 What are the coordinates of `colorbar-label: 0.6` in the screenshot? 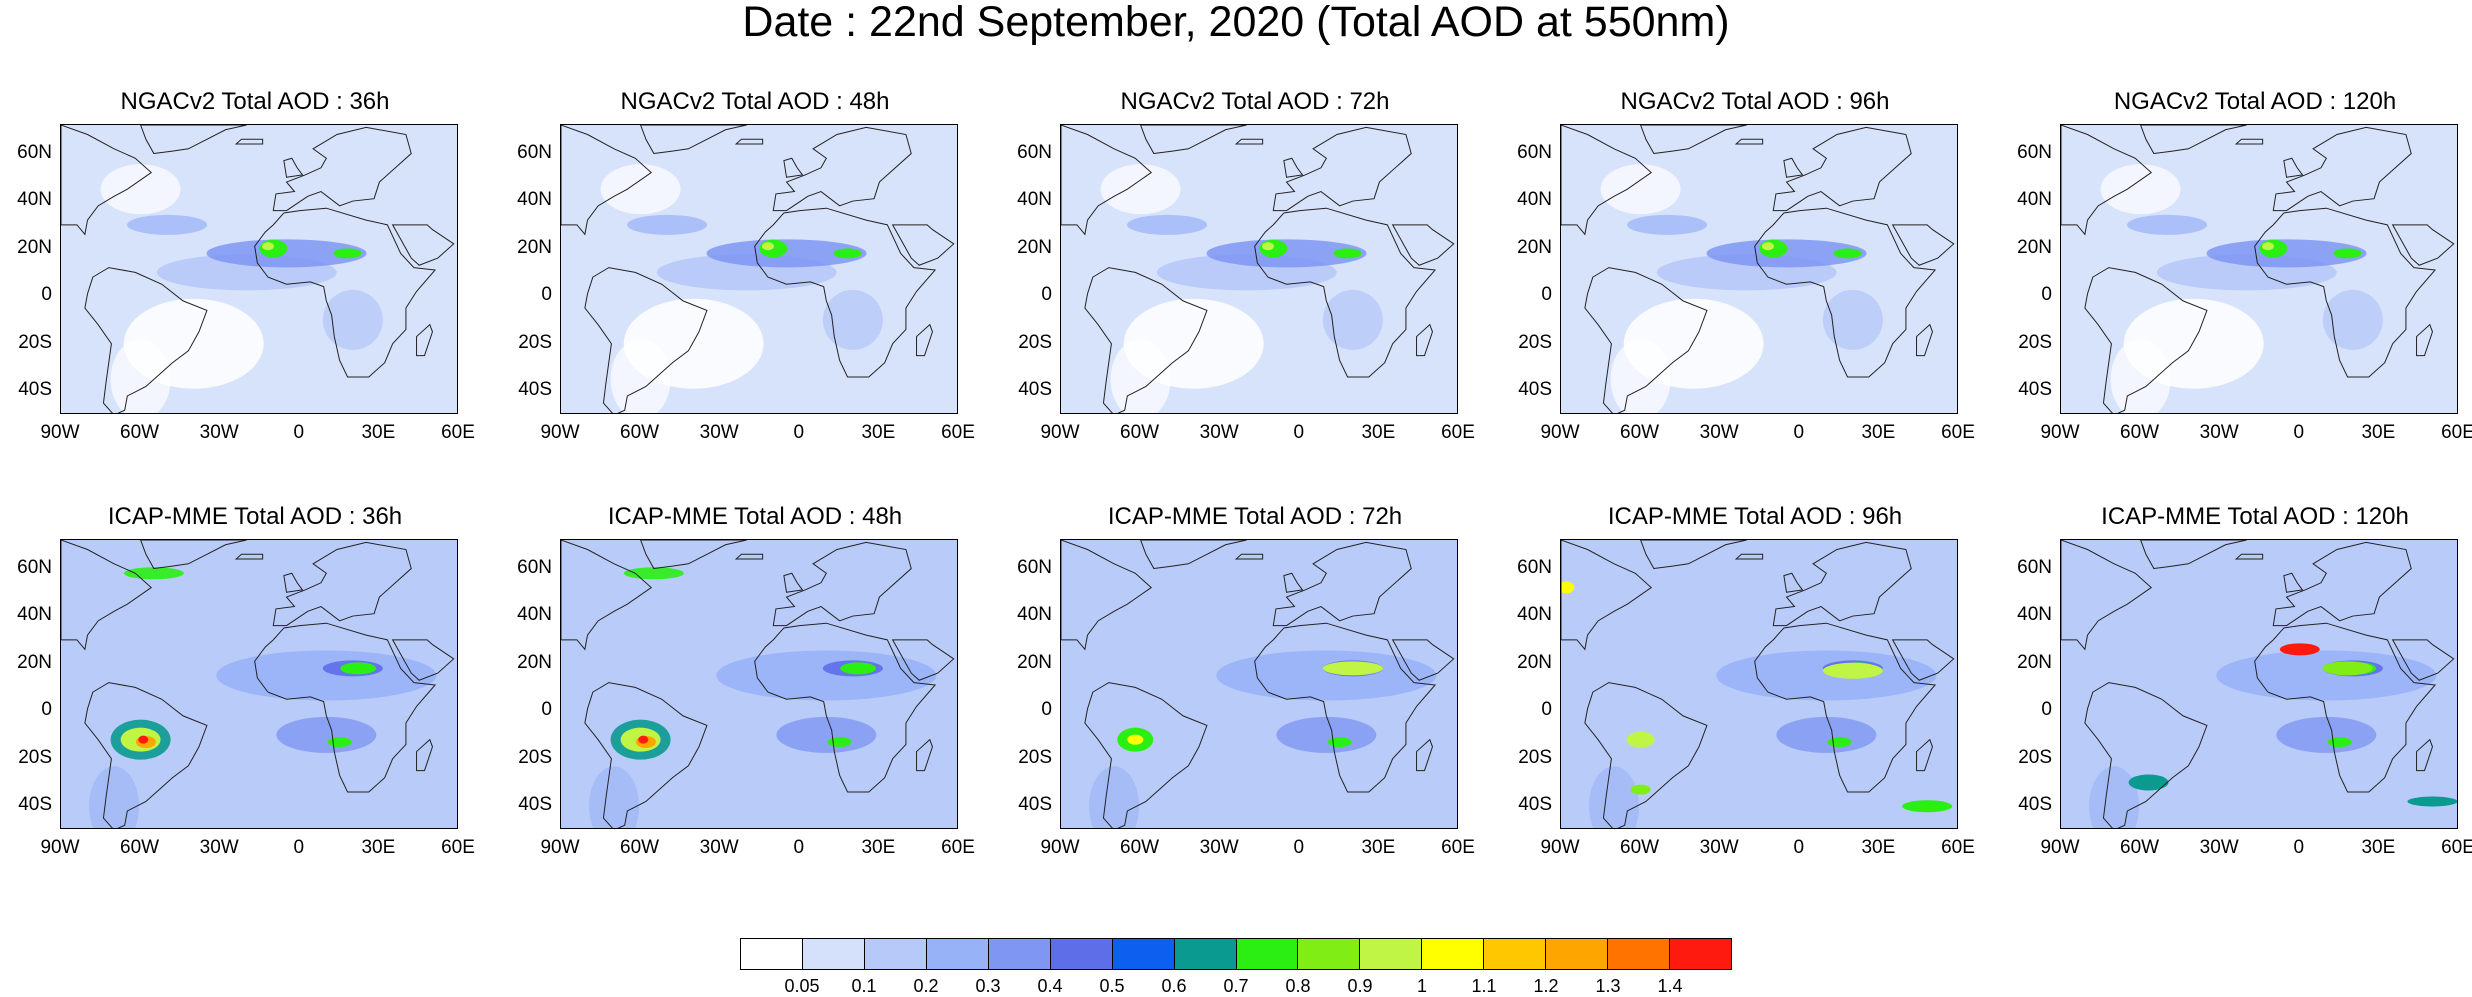 It's located at (1174, 986).